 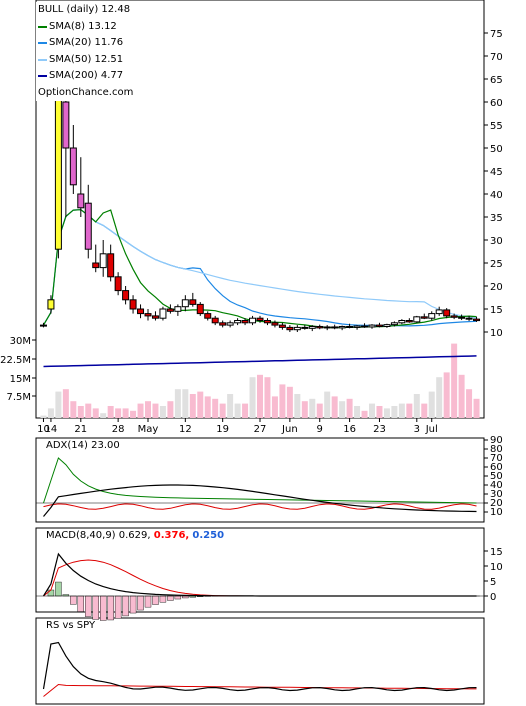 What do you see at coordinates (496, 126) in the screenshot?
I see `price-tick-label: 55` at bounding box center [496, 126].